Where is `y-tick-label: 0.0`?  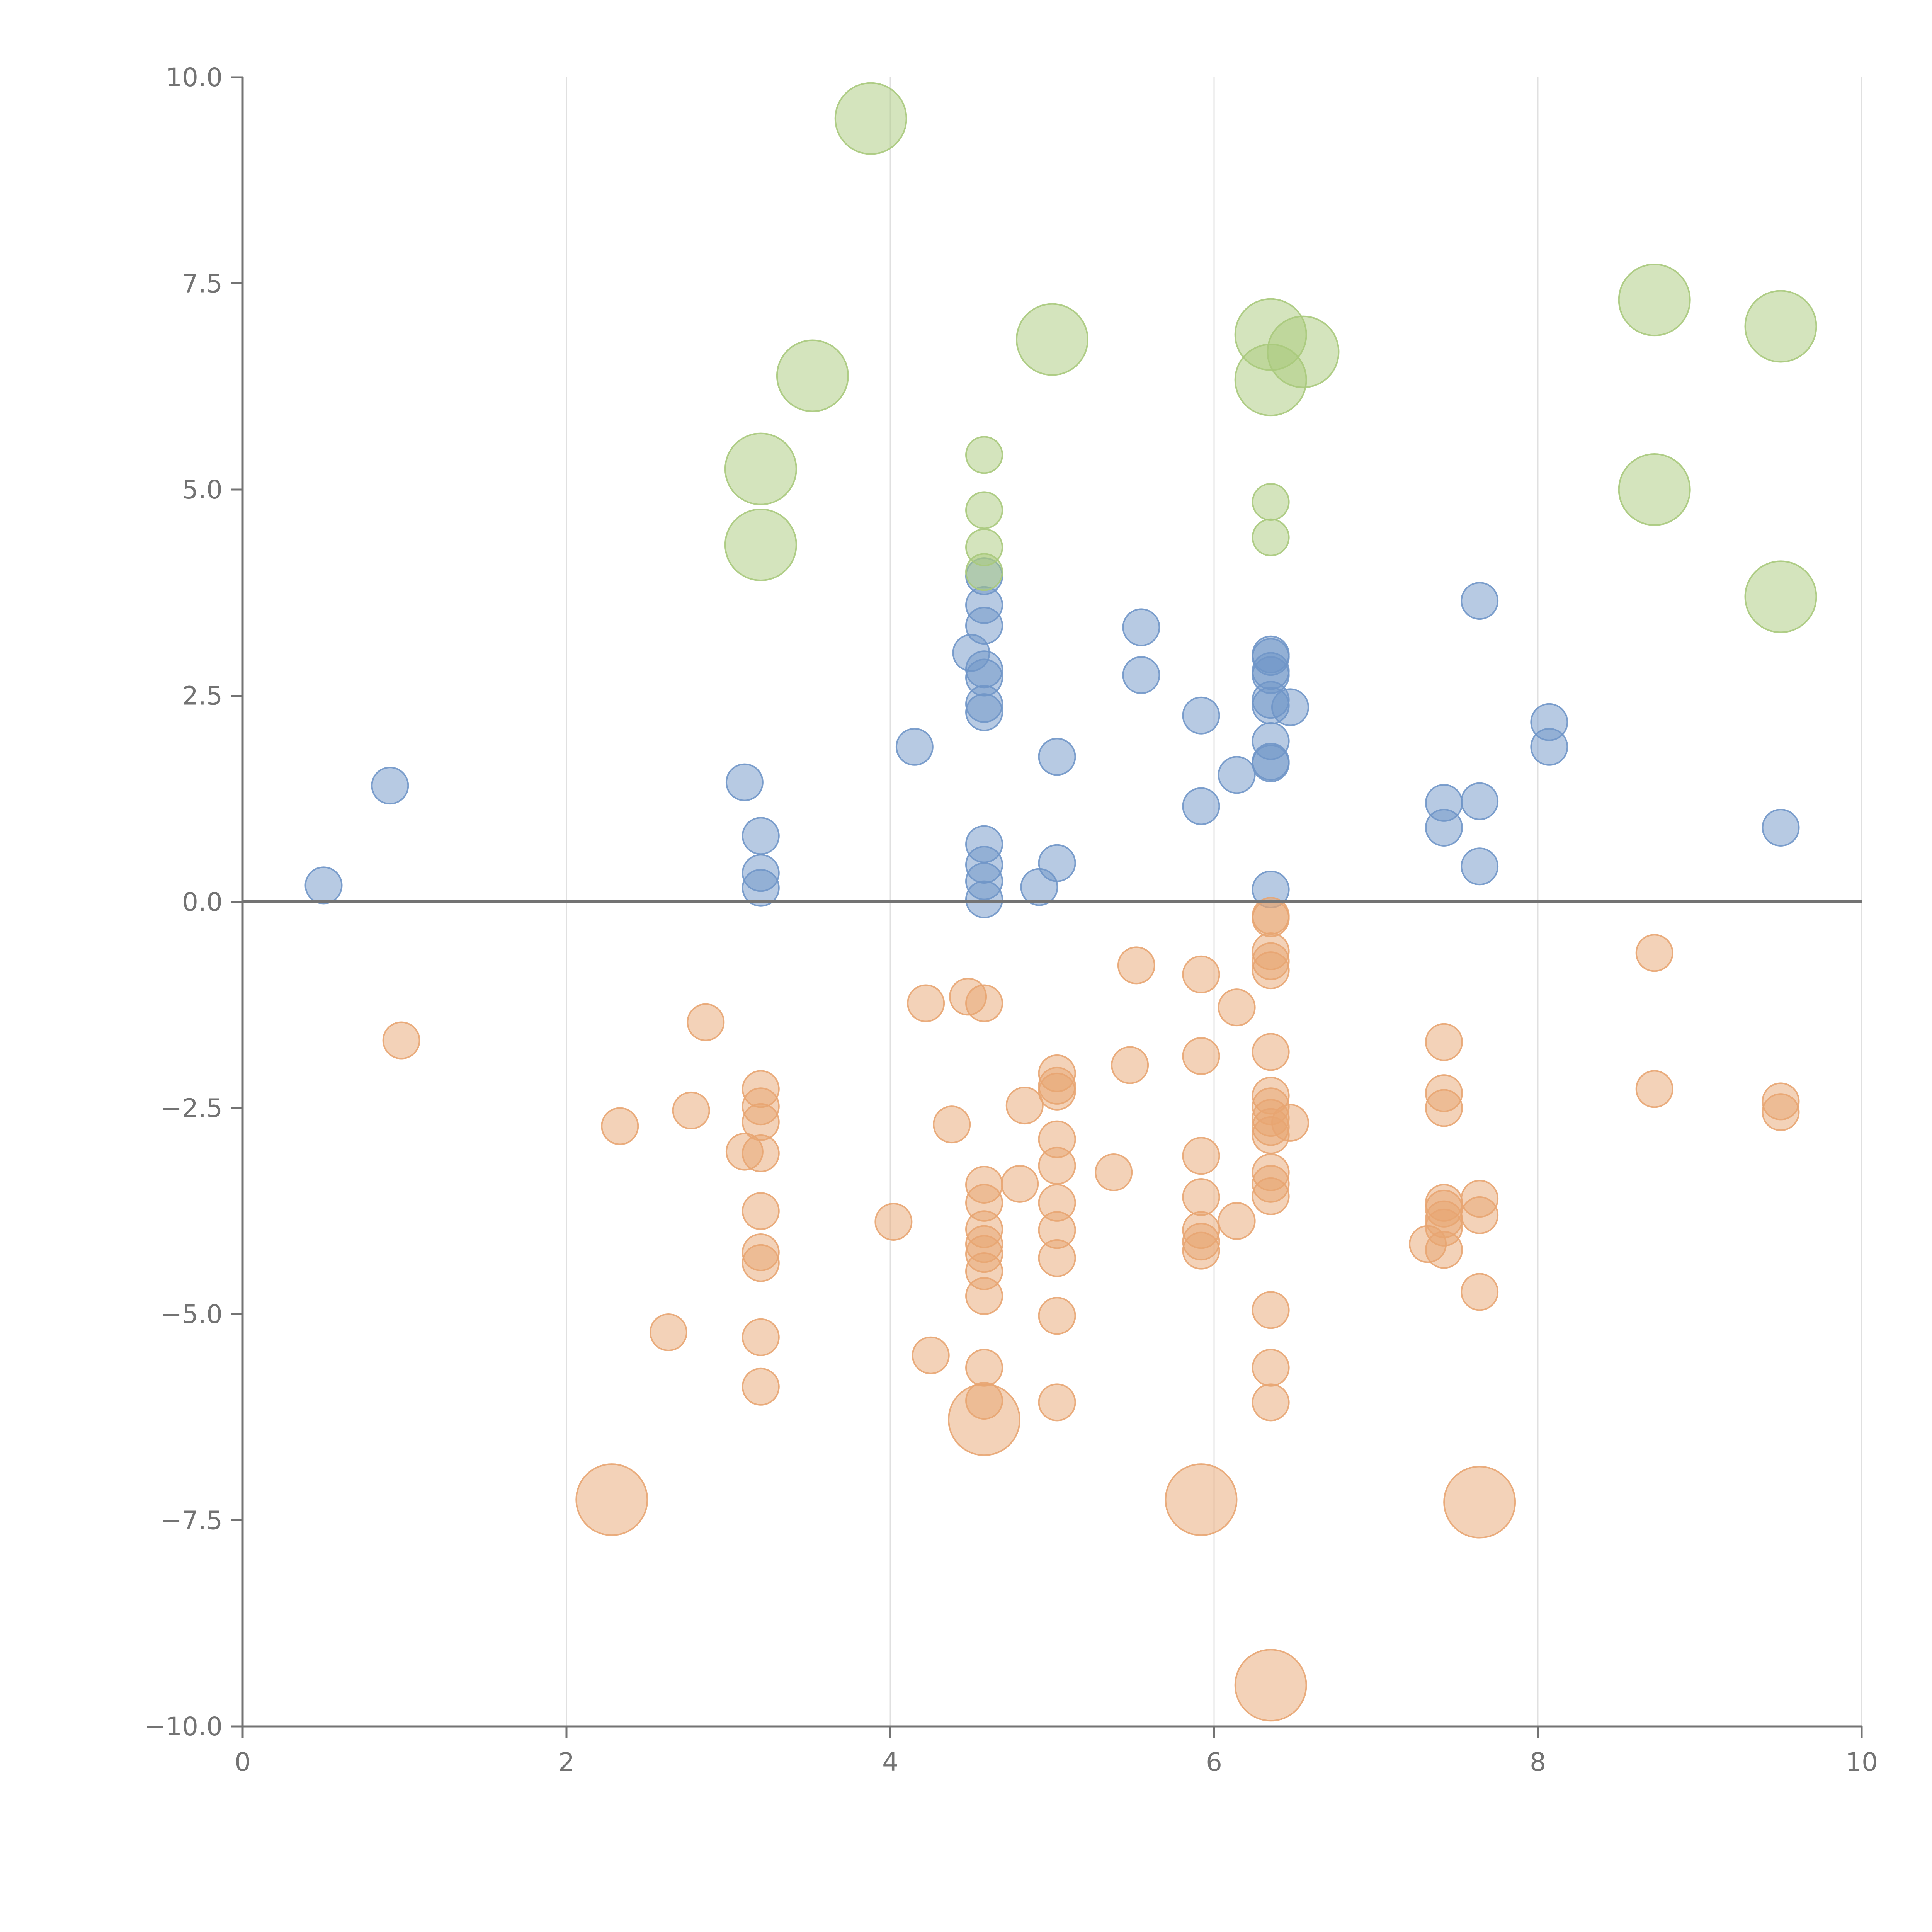 y-tick-label: 0.0 is located at coordinates (202, 902).